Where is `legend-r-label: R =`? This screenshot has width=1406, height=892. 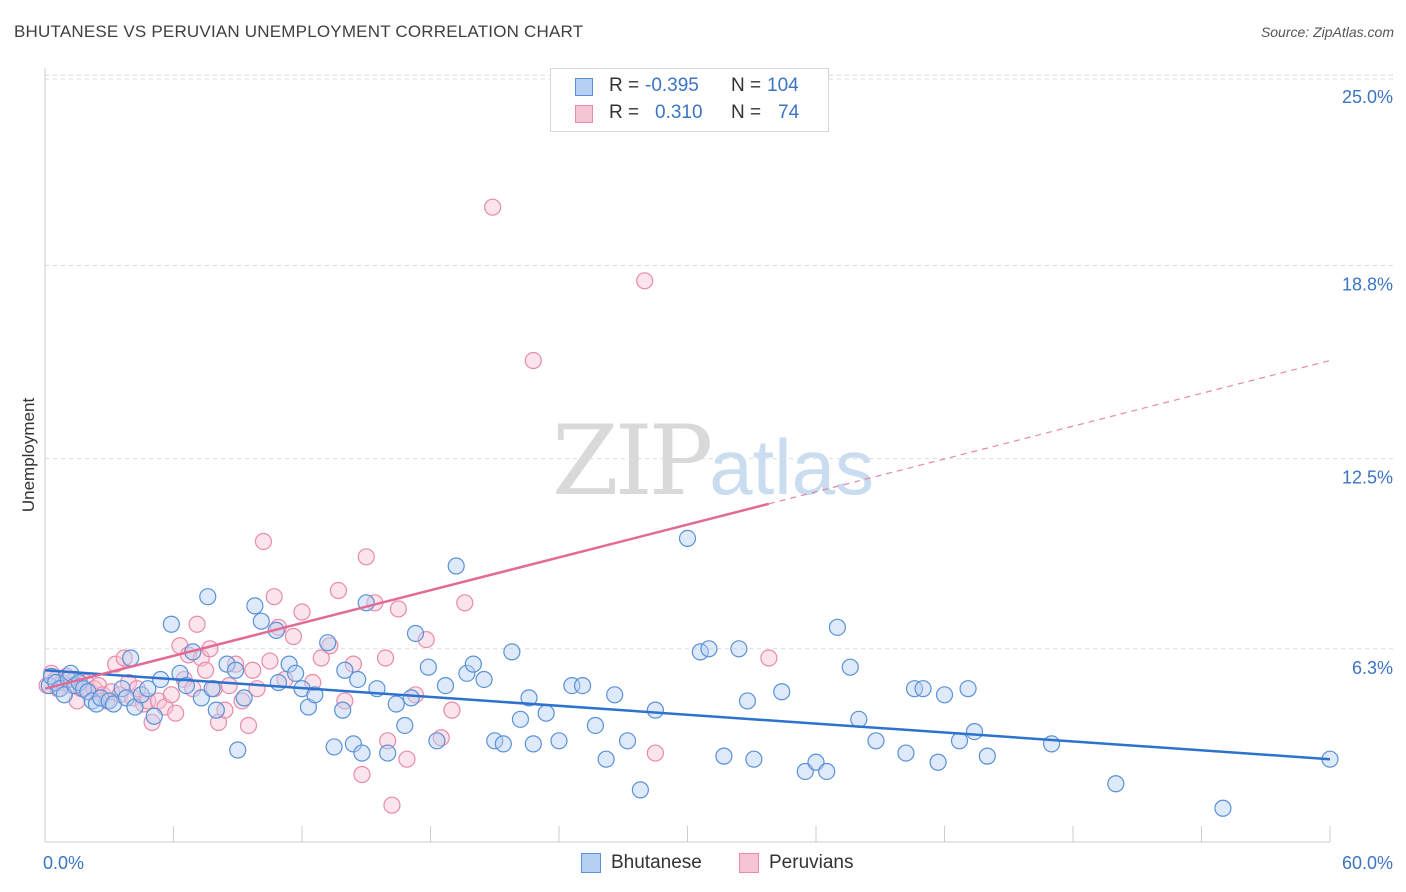 legend-r-label: R = is located at coordinates (624, 112).